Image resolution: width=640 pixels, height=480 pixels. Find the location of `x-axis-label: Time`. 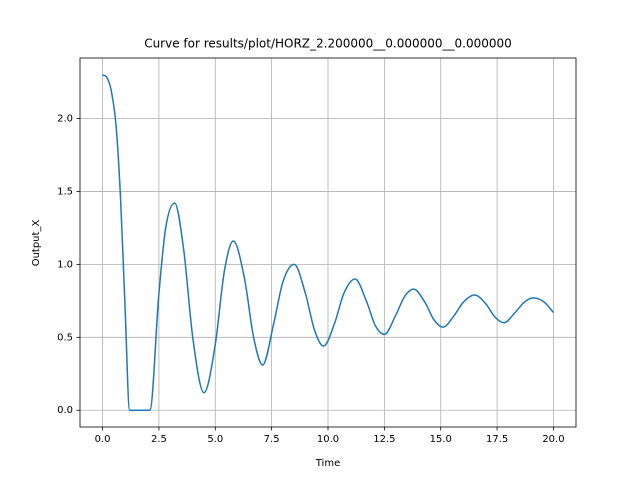

x-axis-label: Time is located at coordinates (327, 463).